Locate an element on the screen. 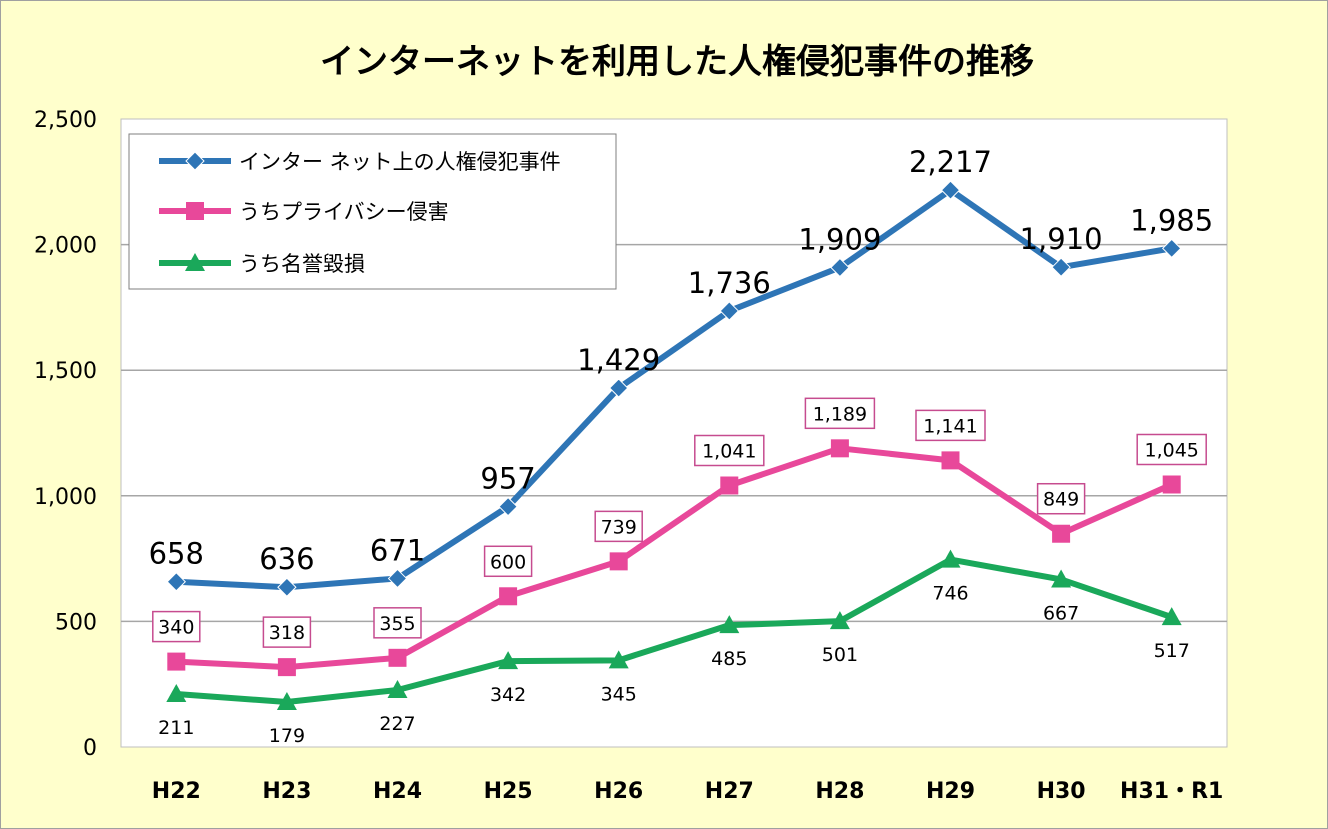 The width and height of the screenshot is (1328, 829). data-label-privacy: 1,141 is located at coordinates (950, 426).